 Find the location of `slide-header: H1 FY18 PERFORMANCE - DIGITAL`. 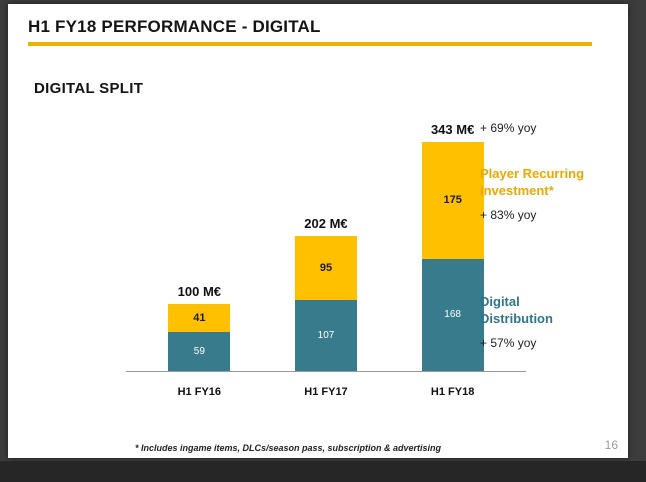

slide-header: H1 FY18 PERFORMANCE - DIGITAL is located at coordinates (318, 25).